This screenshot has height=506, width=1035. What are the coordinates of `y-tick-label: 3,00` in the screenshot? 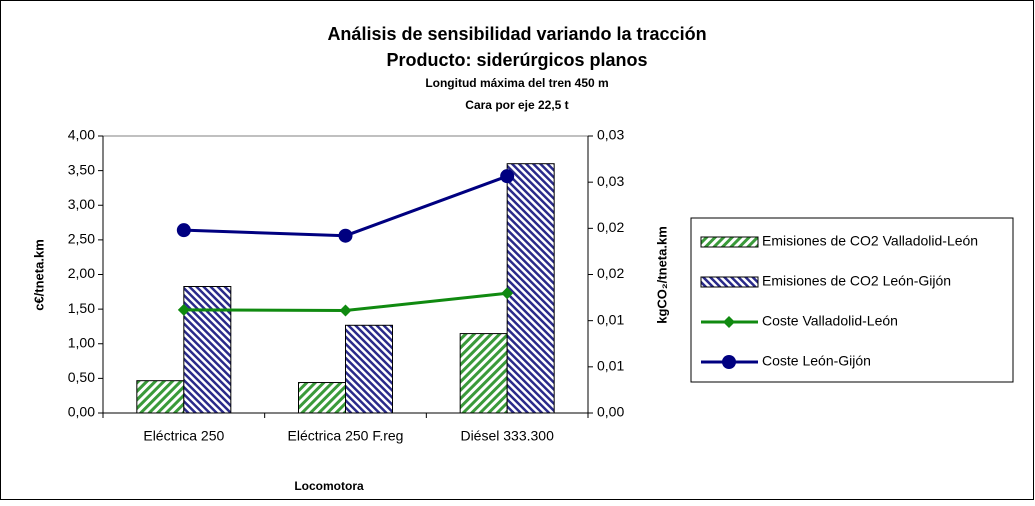 It's located at (81, 204).